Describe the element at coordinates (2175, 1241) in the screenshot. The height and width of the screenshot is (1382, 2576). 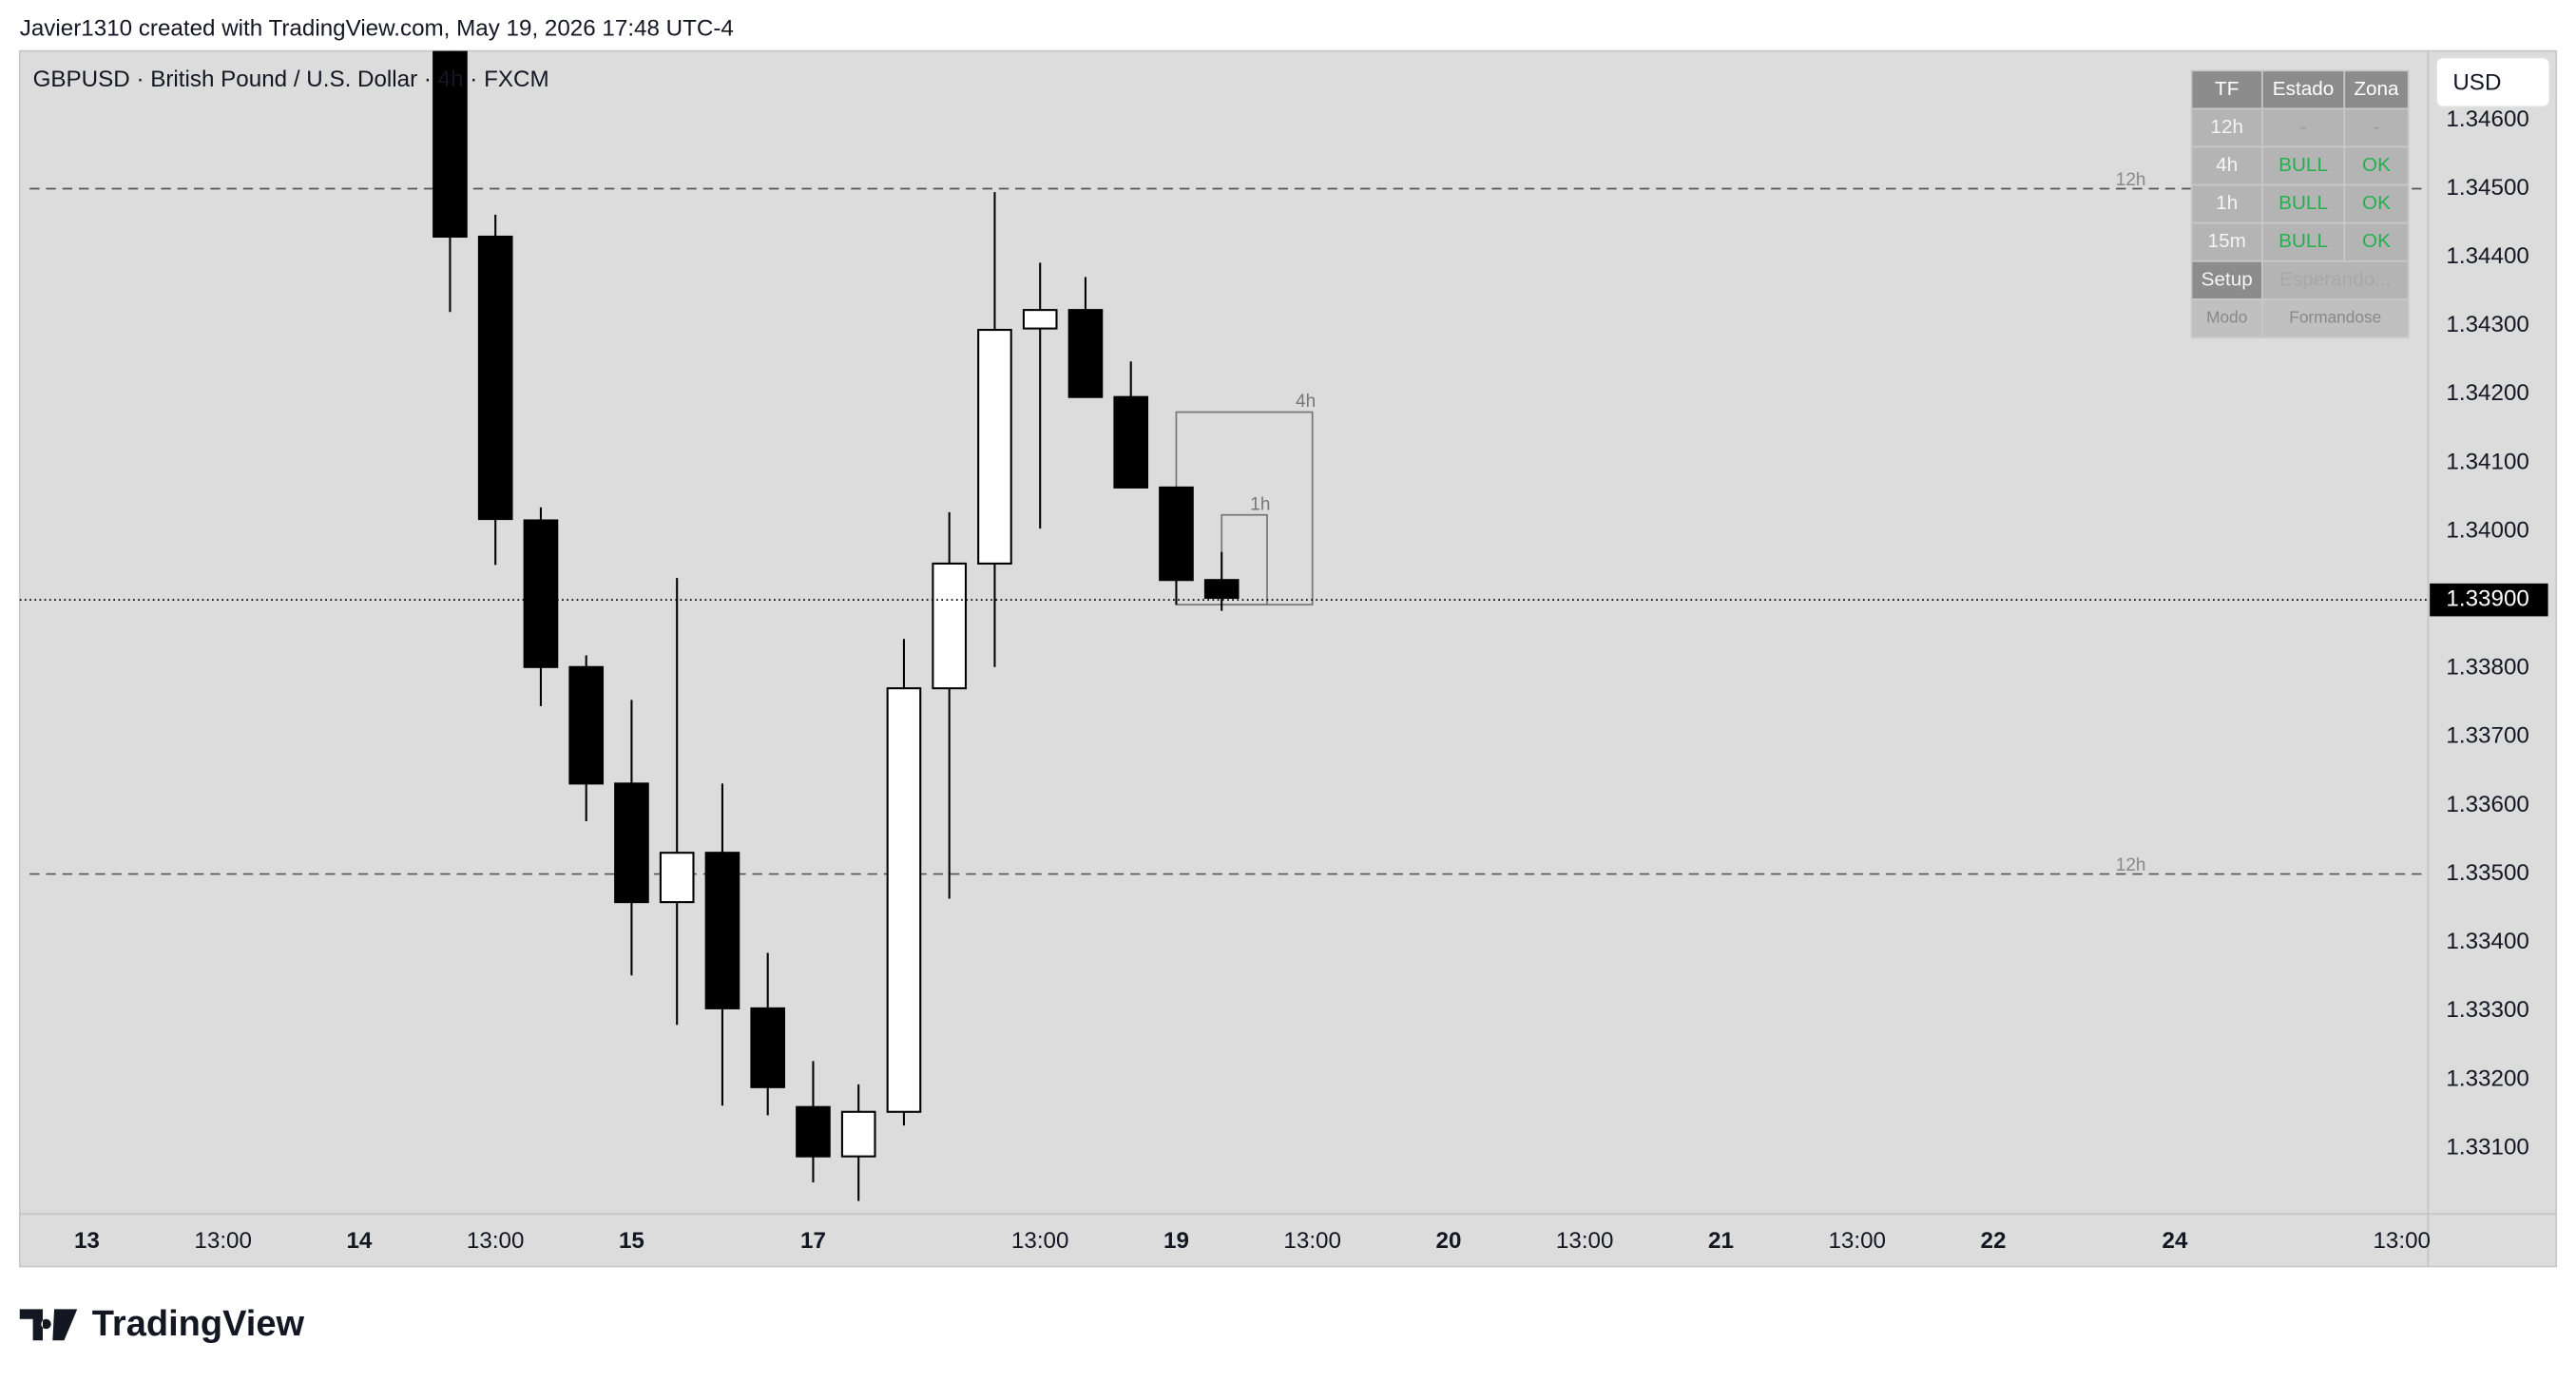
I see `x-tick-label: 24` at that location.